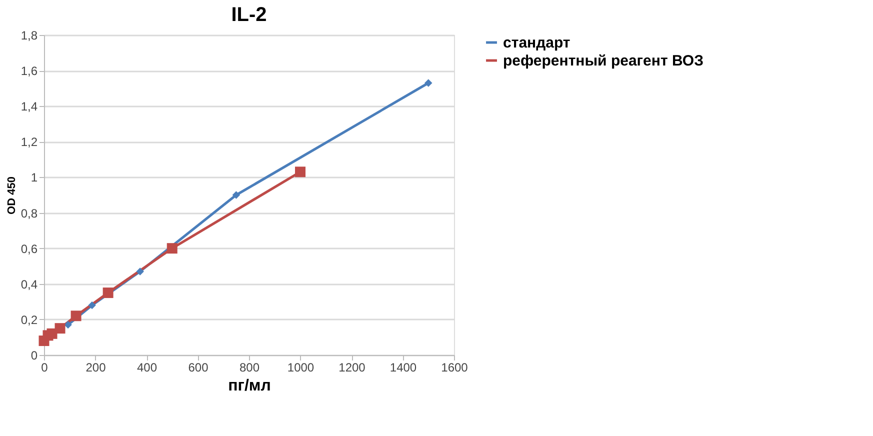 This screenshot has width=873, height=436. What do you see at coordinates (147, 367) in the screenshot?
I see `x-tick-label: 400` at bounding box center [147, 367].